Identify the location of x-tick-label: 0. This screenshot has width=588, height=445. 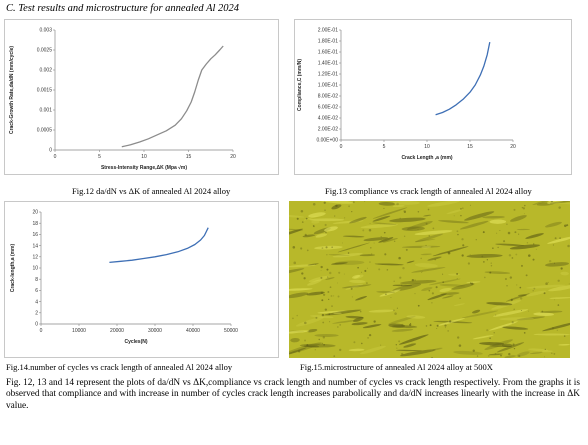
(341, 147).